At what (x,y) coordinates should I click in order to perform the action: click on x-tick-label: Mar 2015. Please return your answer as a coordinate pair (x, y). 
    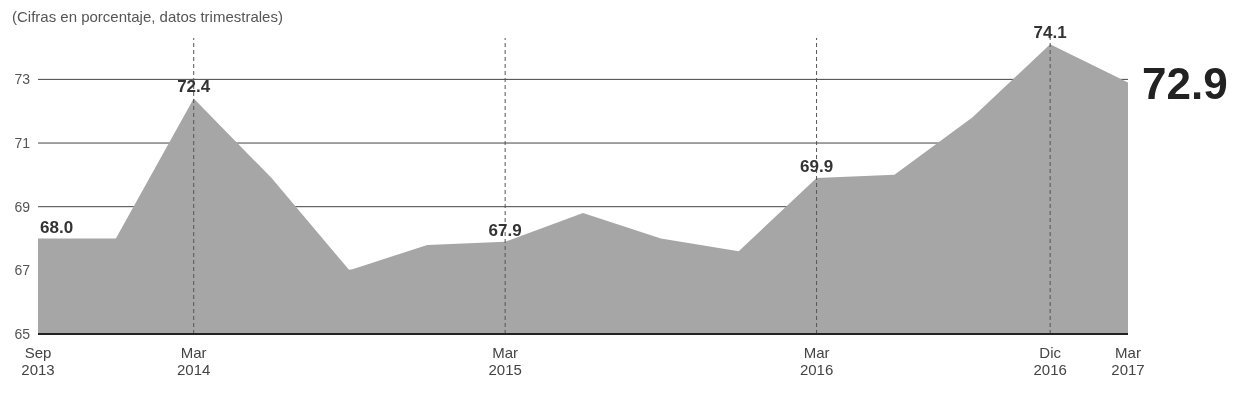
    Looking at the image, I should click on (505, 361).